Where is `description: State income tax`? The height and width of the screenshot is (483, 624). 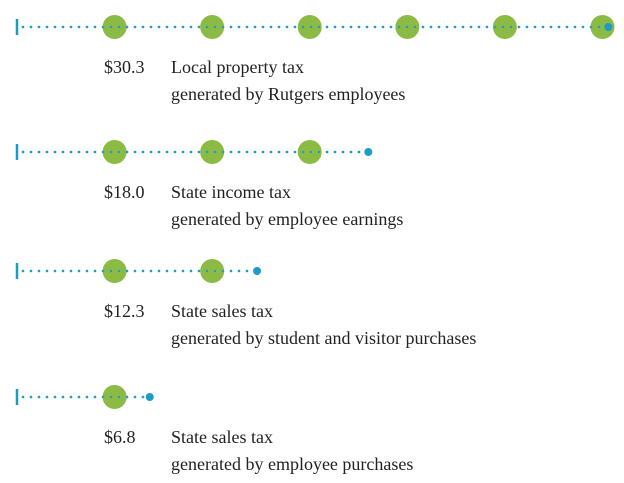
description: State income tax is located at coordinates (231, 192).